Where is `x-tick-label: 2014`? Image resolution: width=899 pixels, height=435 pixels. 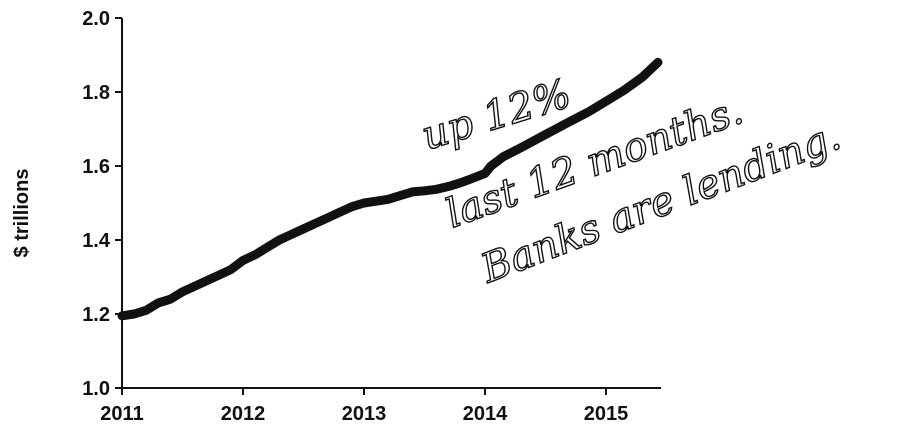
x-tick-label: 2014 is located at coordinates (485, 414).